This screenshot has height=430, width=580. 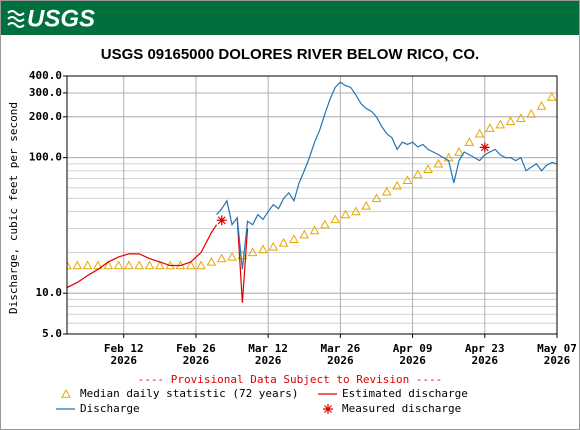 I want to click on x-tick-label: Feb 26, so click(x=196, y=348).